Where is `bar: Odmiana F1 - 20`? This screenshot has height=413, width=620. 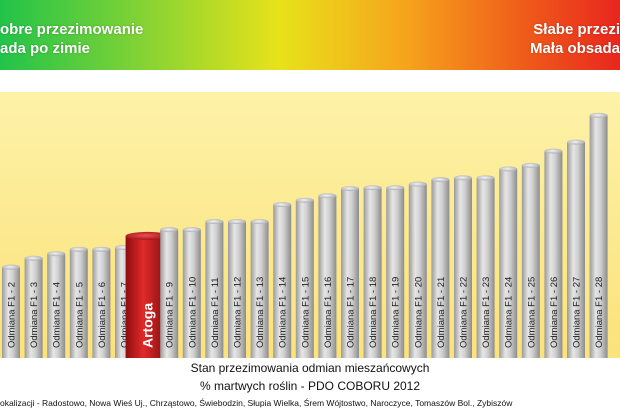
bar: Odmiana F1 - 20 is located at coordinates (417, 269).